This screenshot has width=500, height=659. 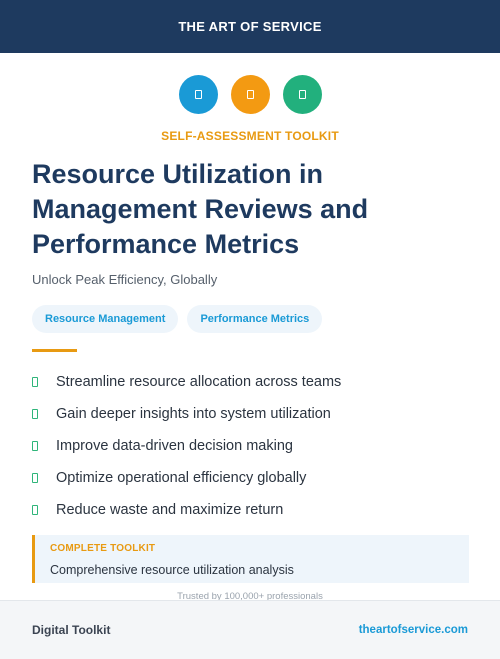 I want to click on feature-item: Improve data-driven decision making, so click(x=252, y=446).